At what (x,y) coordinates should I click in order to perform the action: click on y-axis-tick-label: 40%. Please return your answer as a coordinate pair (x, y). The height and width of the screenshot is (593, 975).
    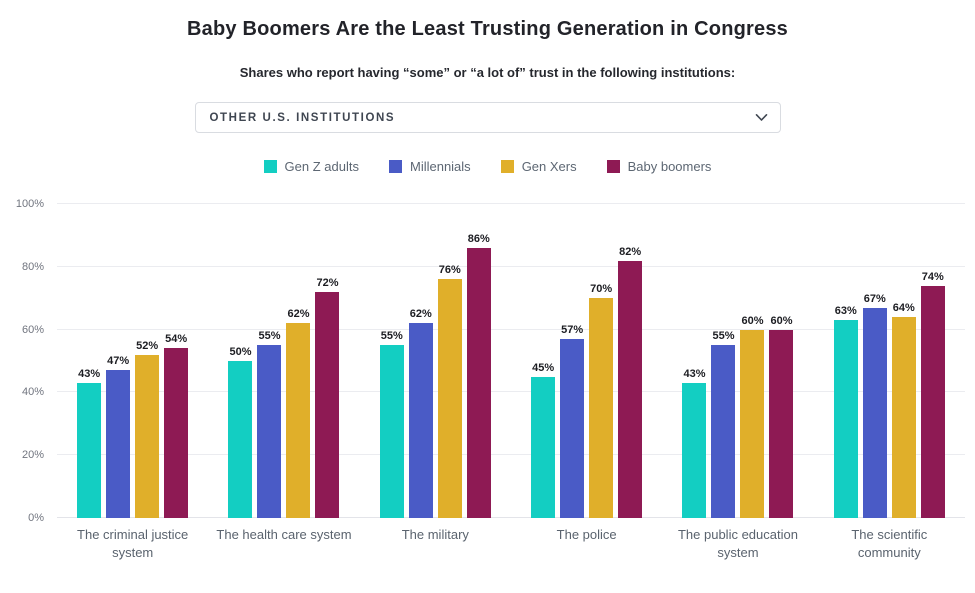
    Looking at the image, I should click on (32, 392).